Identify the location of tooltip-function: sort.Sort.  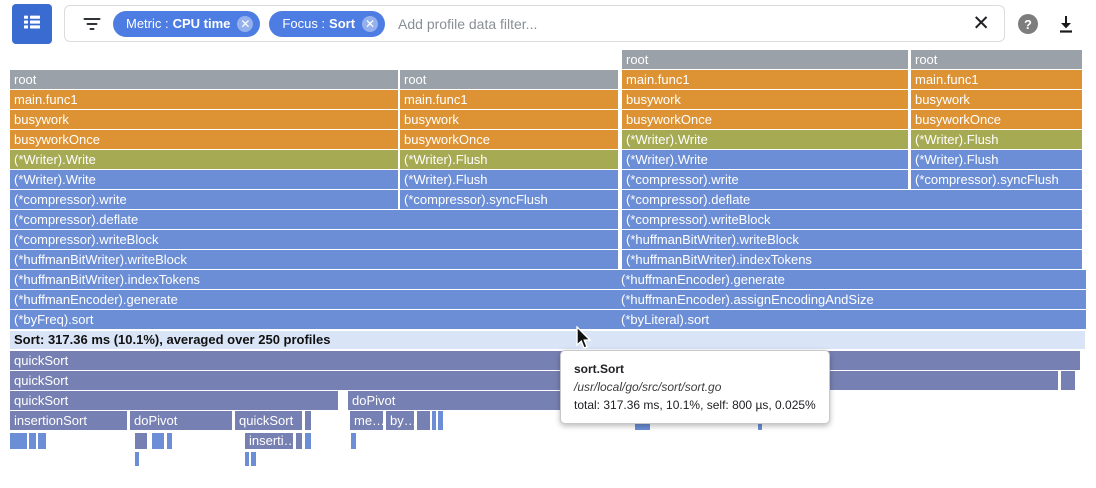
(599, 369).